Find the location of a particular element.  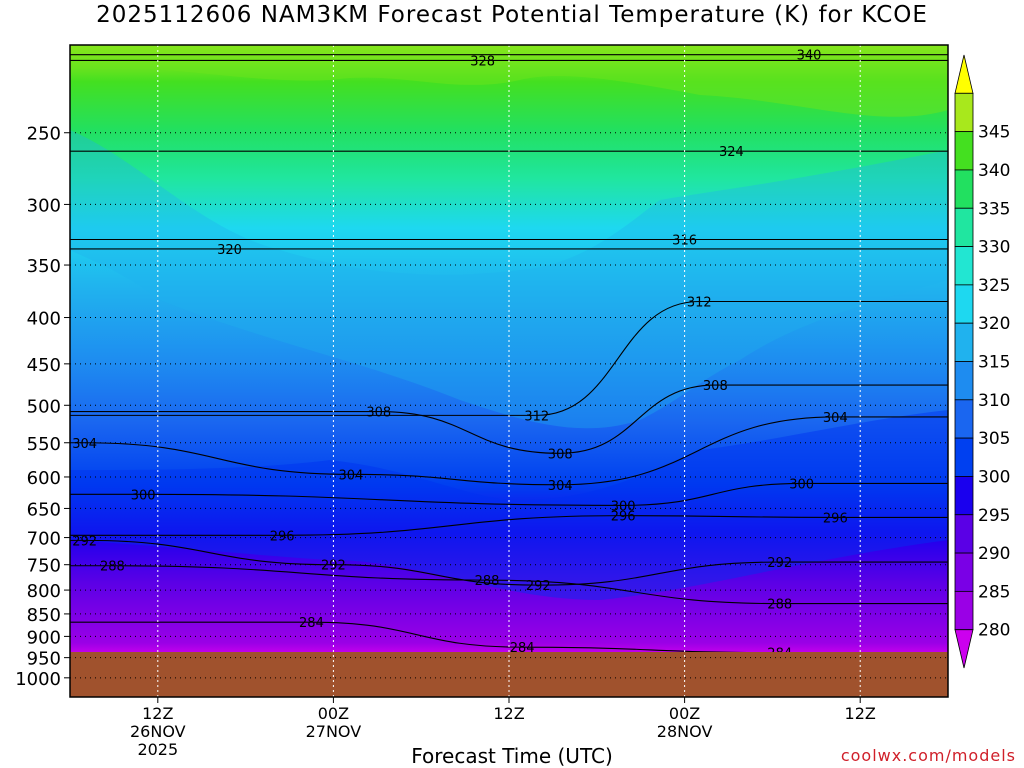

colorbar-label: 325 is located at coordinates (994, 286).